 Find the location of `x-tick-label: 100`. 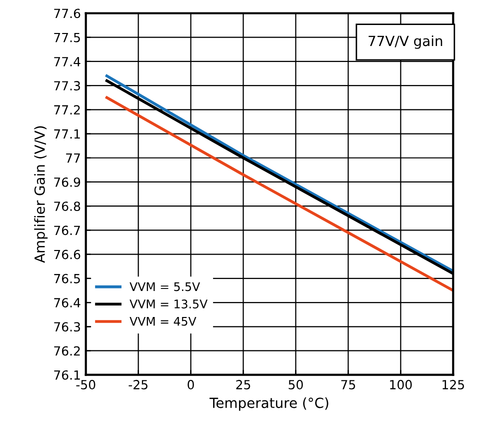

x-tick-label: 100 is located at coordinates (401, 385).